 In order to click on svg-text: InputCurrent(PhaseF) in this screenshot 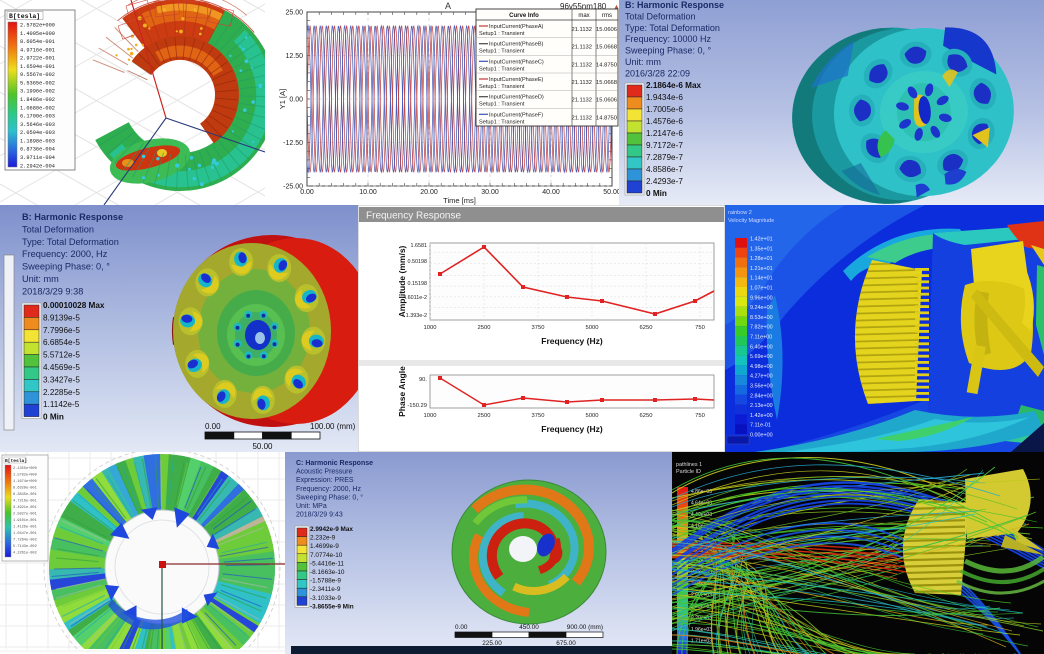, I will do `click(516, 115)`.